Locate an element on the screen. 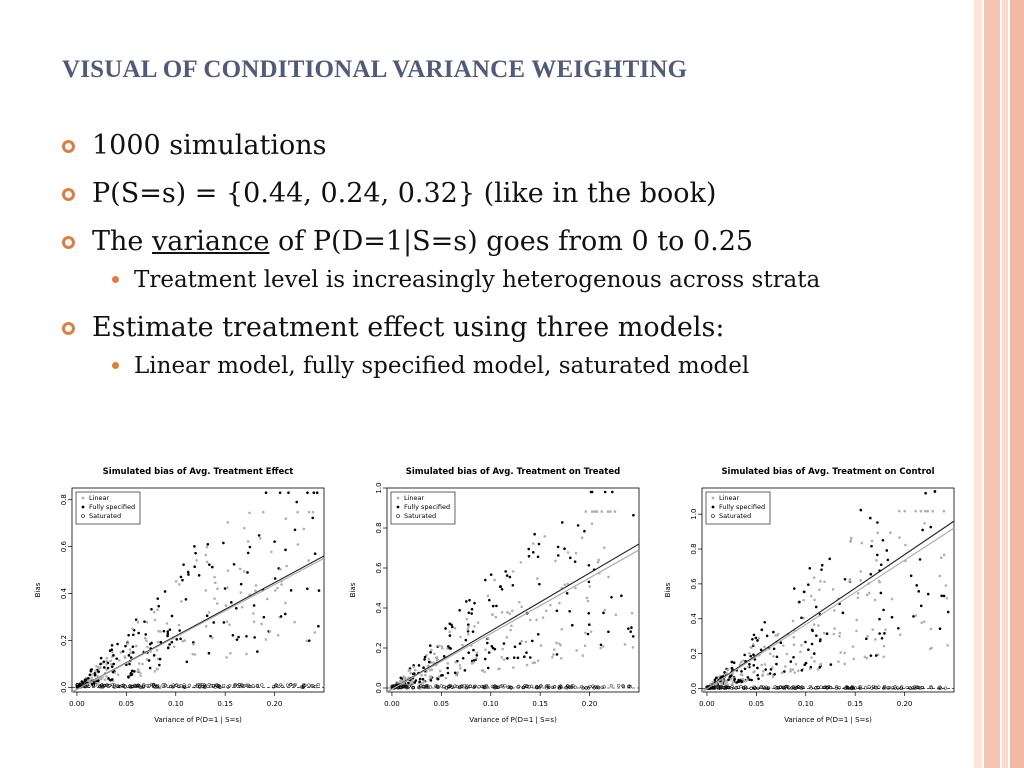 This screenshot has height=768, width=1024. y-tick-label: 1.0 is located at coordinates (694, 514).